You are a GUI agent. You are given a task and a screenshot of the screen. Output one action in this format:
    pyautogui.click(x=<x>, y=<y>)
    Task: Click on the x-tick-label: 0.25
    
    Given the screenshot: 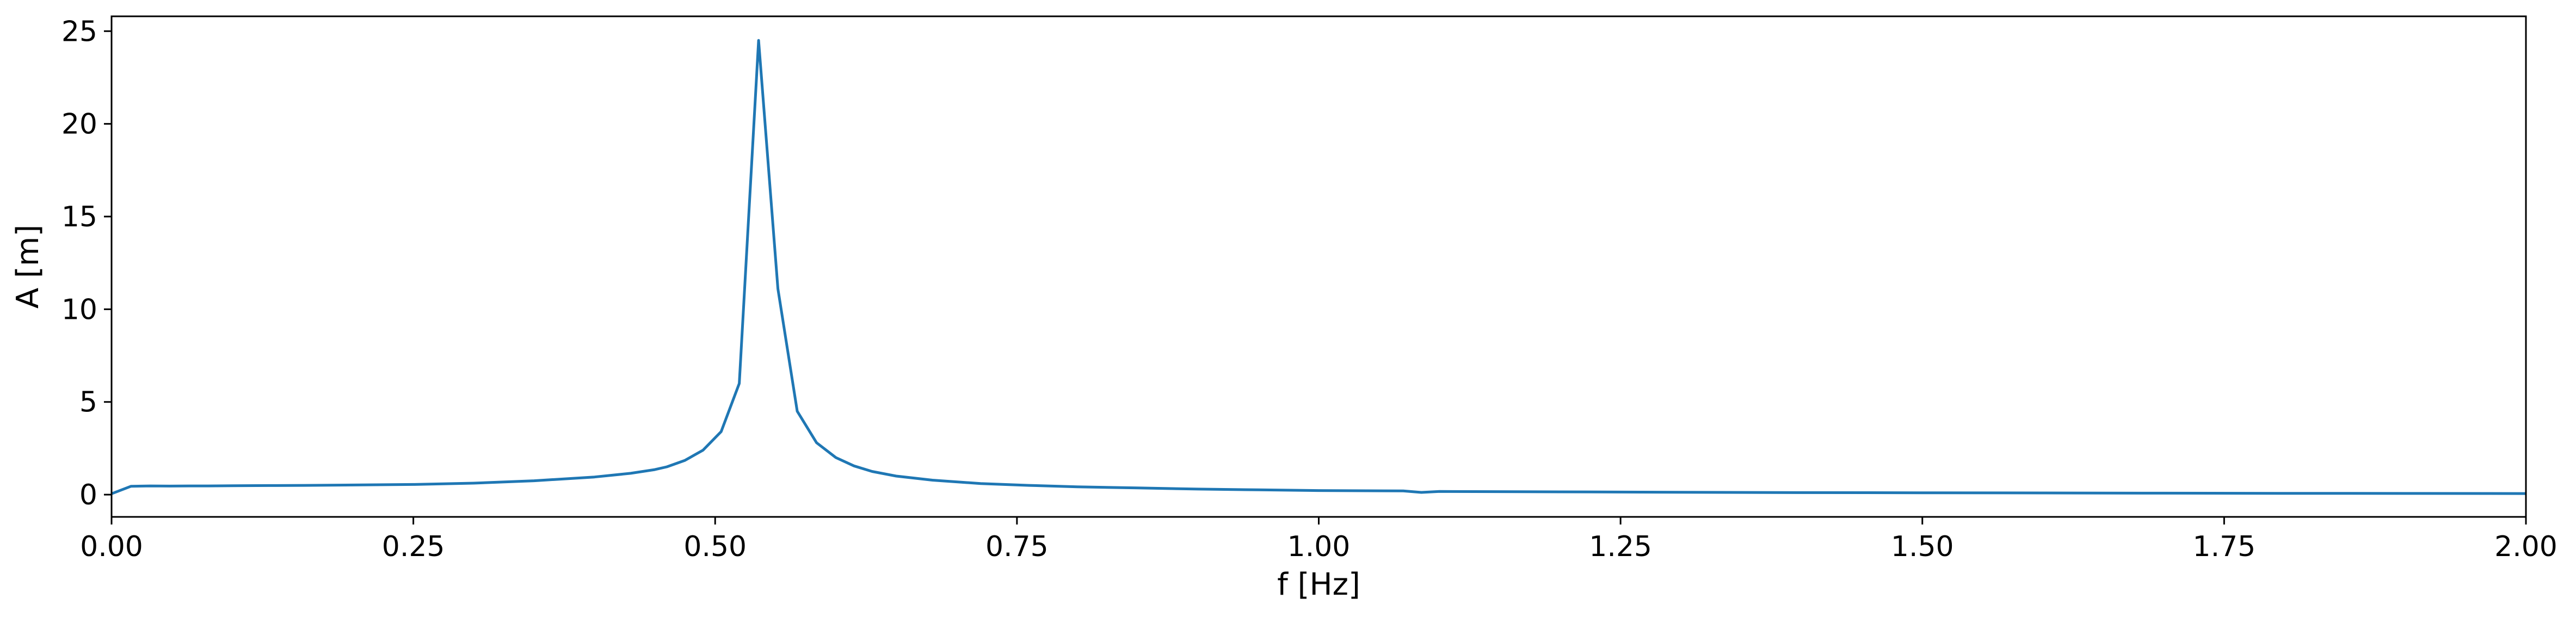 What is the action you would take?
    pyautogui.click(x=413, y=546)
    